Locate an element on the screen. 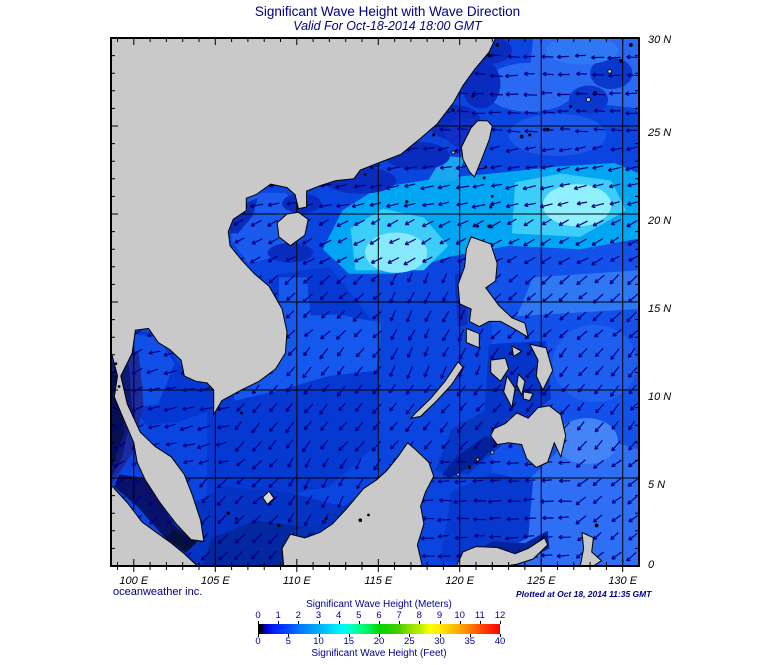 The height and width of the screenshot is (665, 775). legend-title-feet: Significant Wave Height (Feet) is located at coordinates (379, 653).